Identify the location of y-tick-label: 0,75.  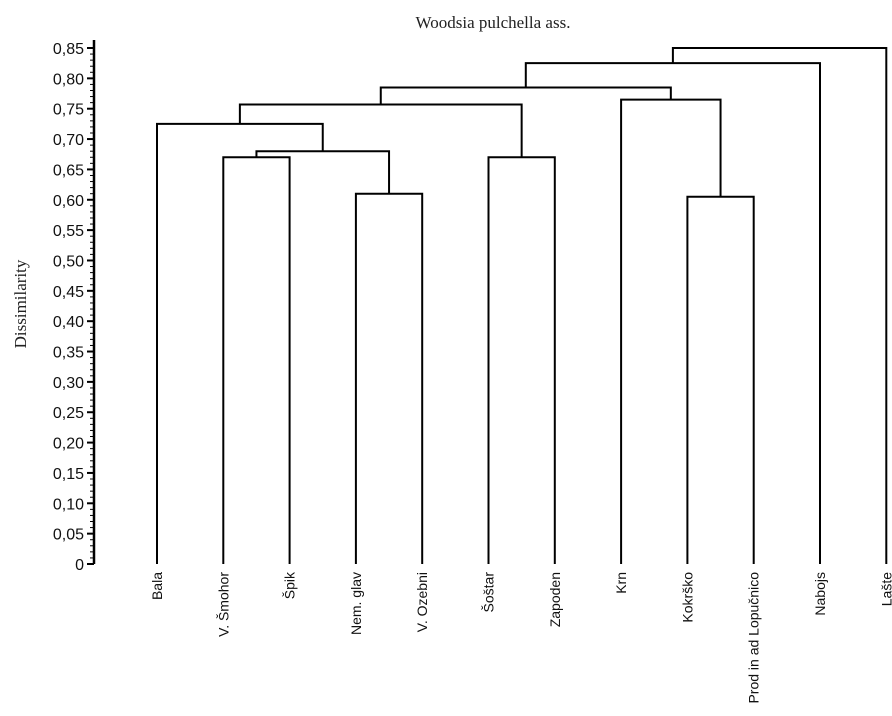
(68, 110).